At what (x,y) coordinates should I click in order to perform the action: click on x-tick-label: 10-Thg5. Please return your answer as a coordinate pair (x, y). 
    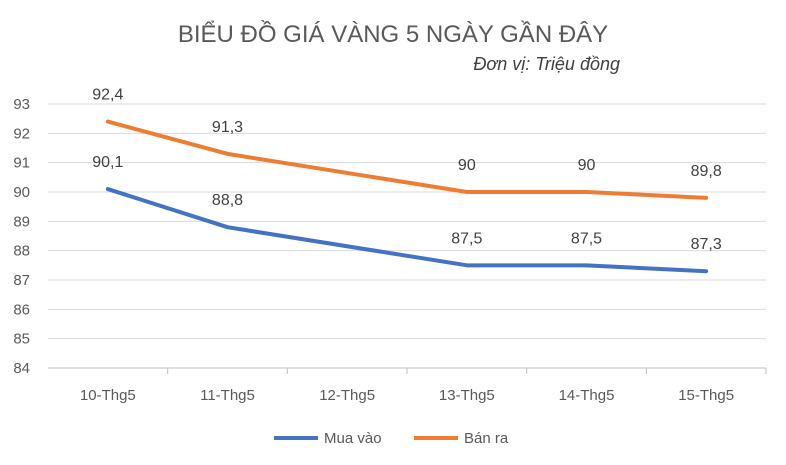
    Looking at the image, I should click on (108, 395).